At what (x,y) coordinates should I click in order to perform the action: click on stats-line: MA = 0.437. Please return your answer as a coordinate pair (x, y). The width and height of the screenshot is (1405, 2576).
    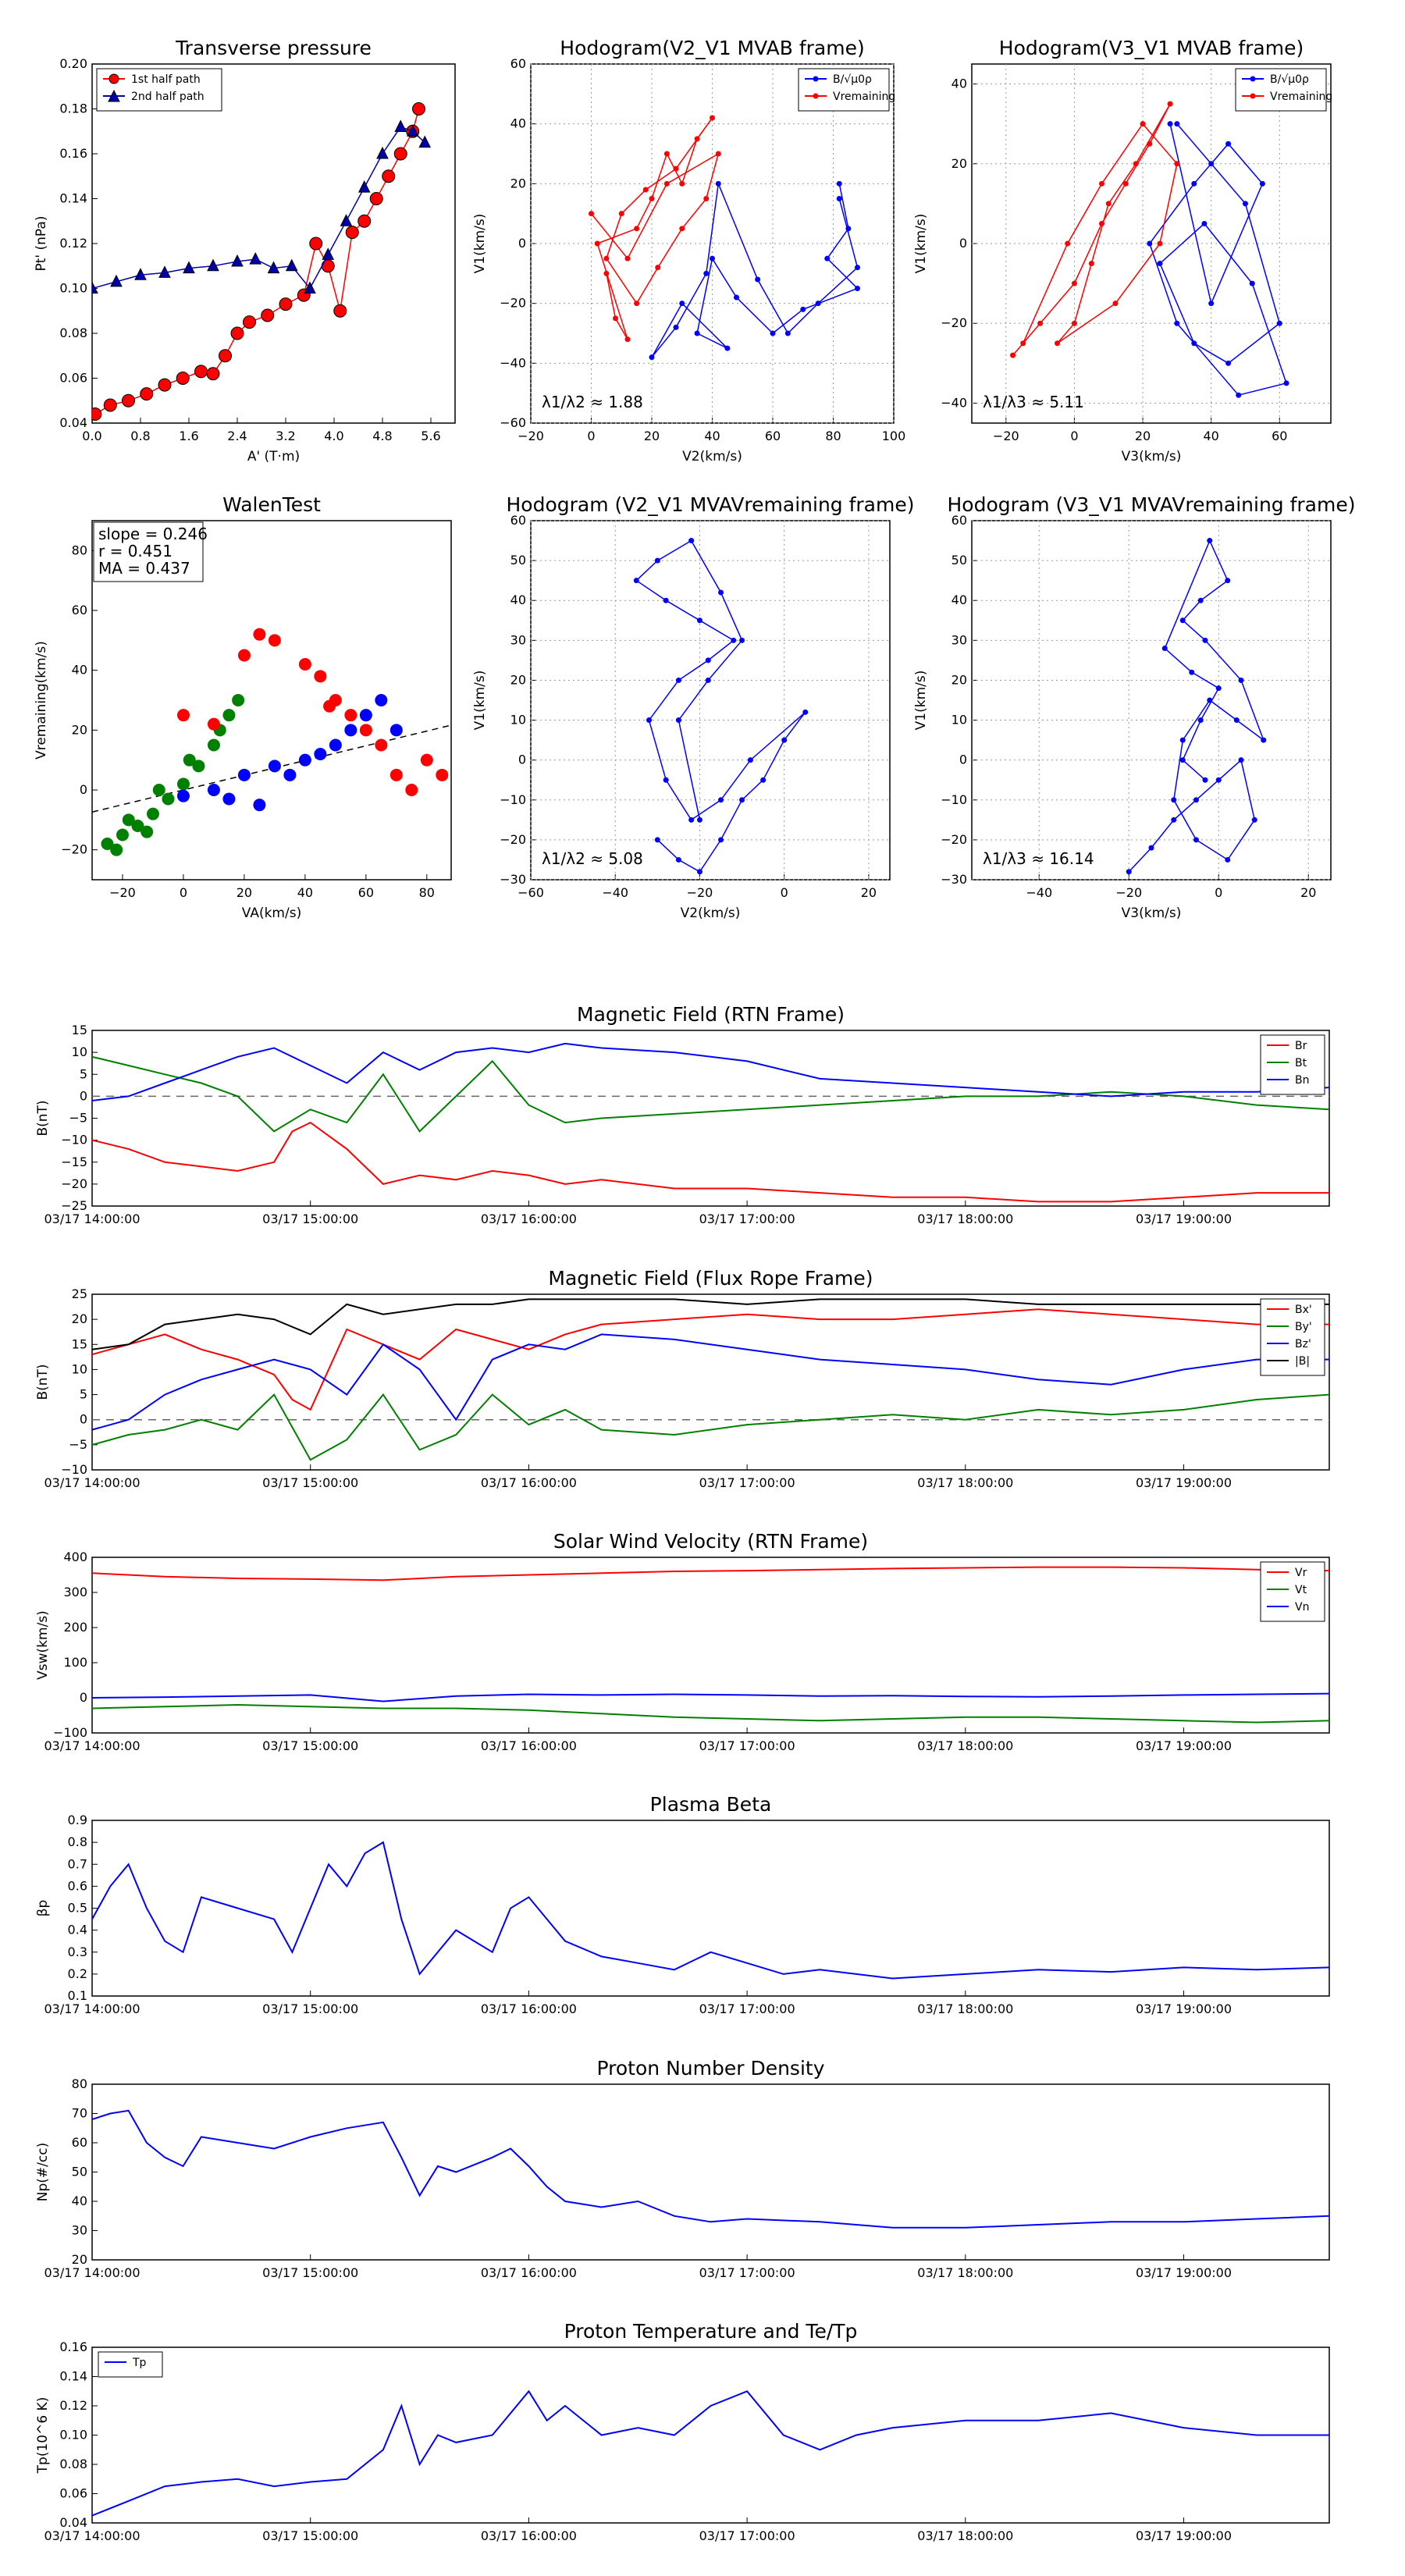
    Looking at the image, I should click on (144, 568).